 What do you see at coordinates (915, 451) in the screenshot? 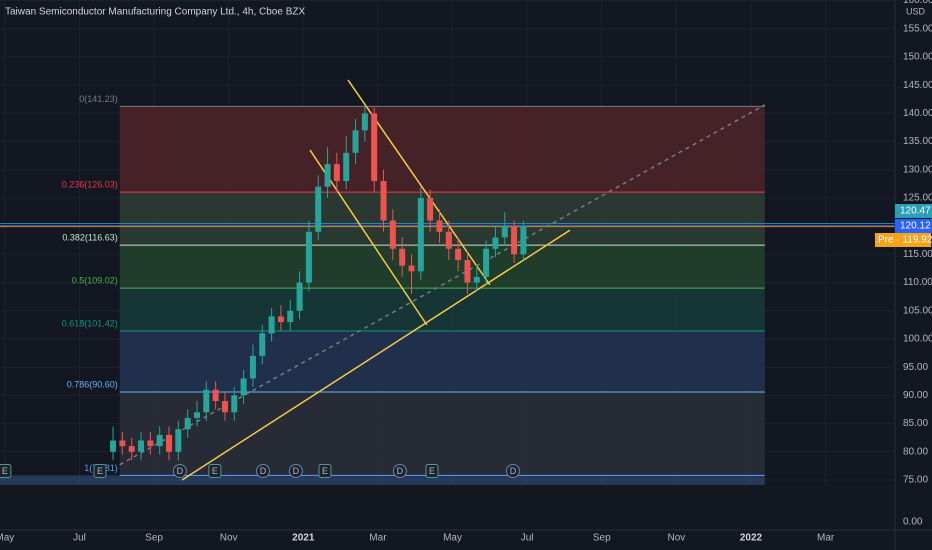
I see `y-tick-label: 80.00` at bounding box center [915, 451].